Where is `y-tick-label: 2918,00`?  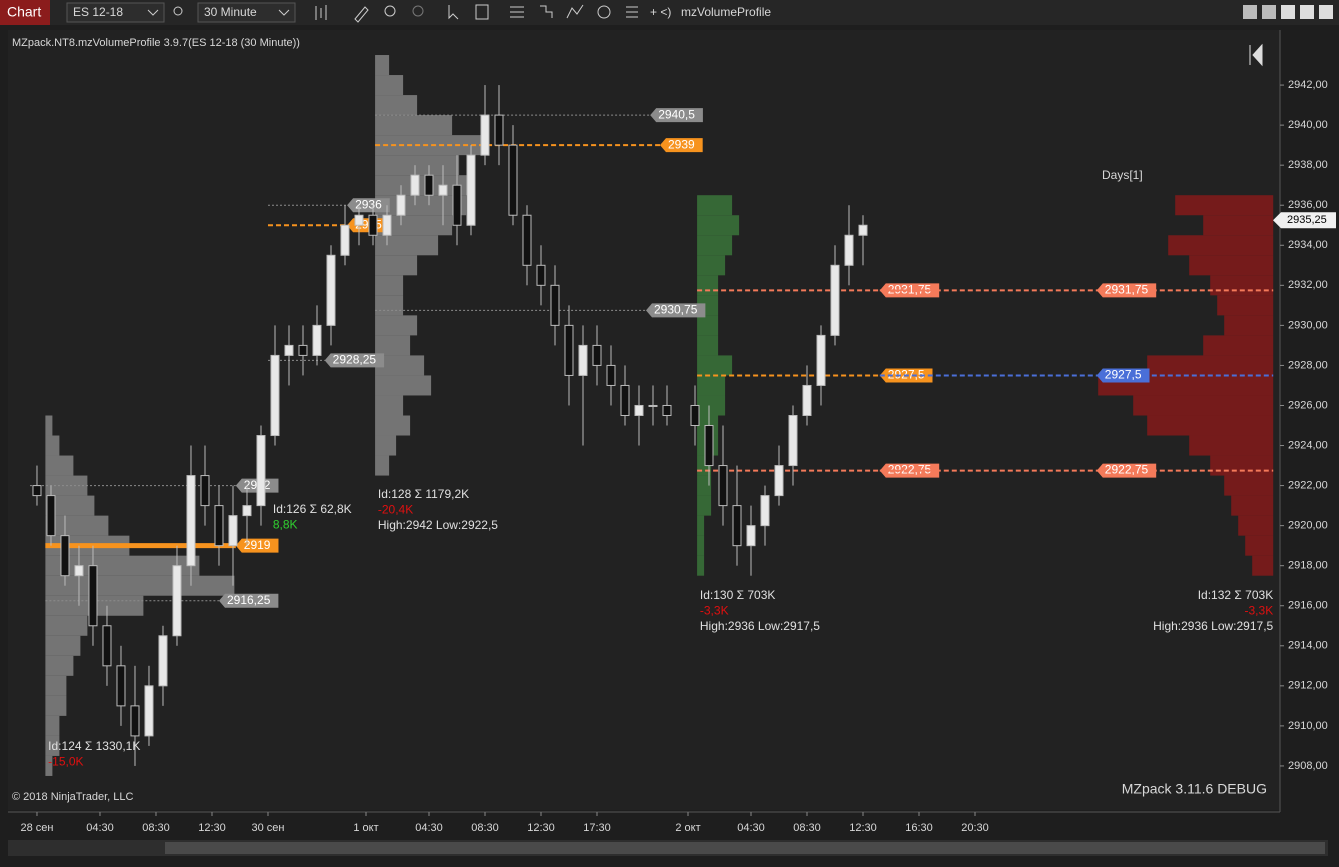 y-tick-label: 2918,00 is located at coordinates (1308, 566).